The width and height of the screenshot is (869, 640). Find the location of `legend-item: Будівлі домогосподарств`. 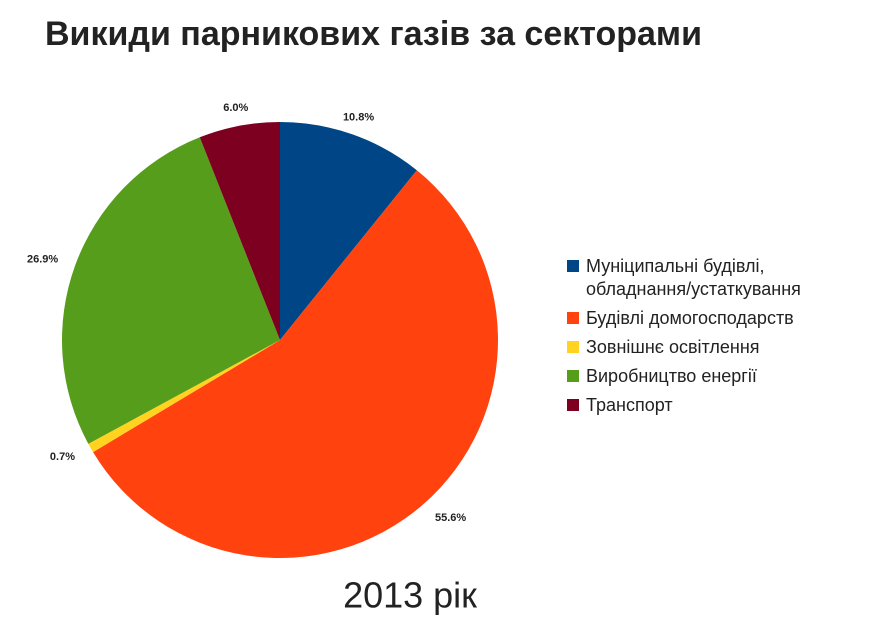

legend-item: Будівлі домогосподарств is located at coordinates (707, 318).